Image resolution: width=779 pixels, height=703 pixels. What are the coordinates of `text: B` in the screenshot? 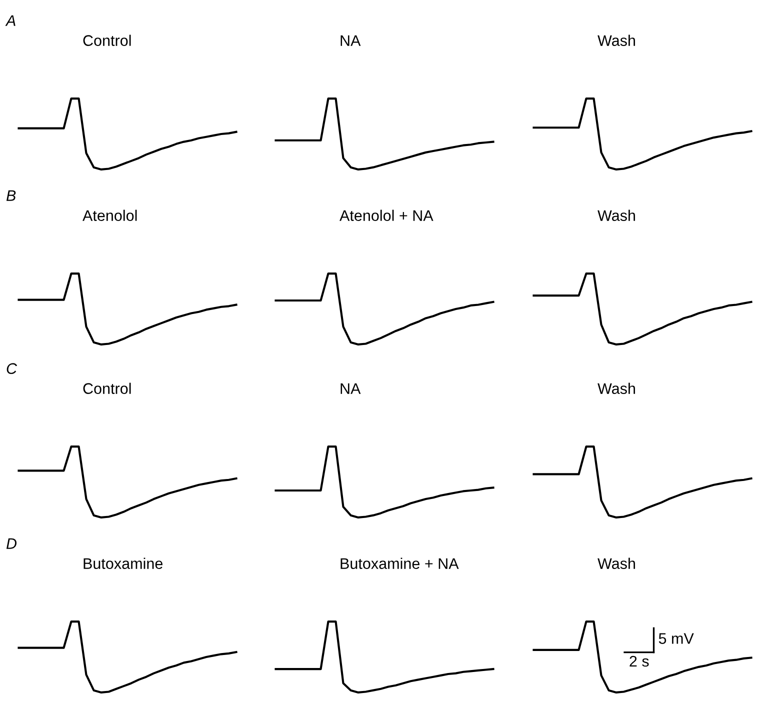 It's located at (11, 195).